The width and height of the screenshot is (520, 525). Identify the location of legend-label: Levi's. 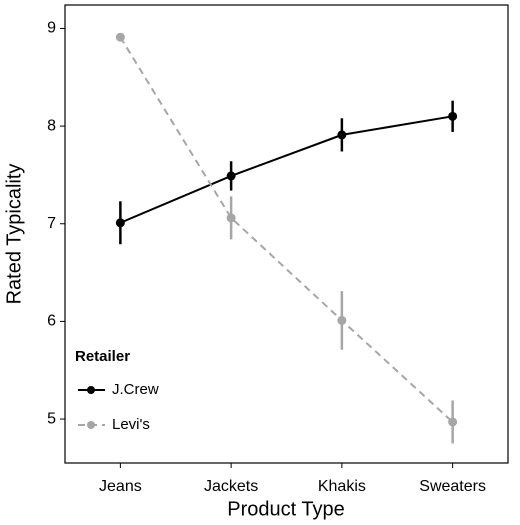
(131, 424).